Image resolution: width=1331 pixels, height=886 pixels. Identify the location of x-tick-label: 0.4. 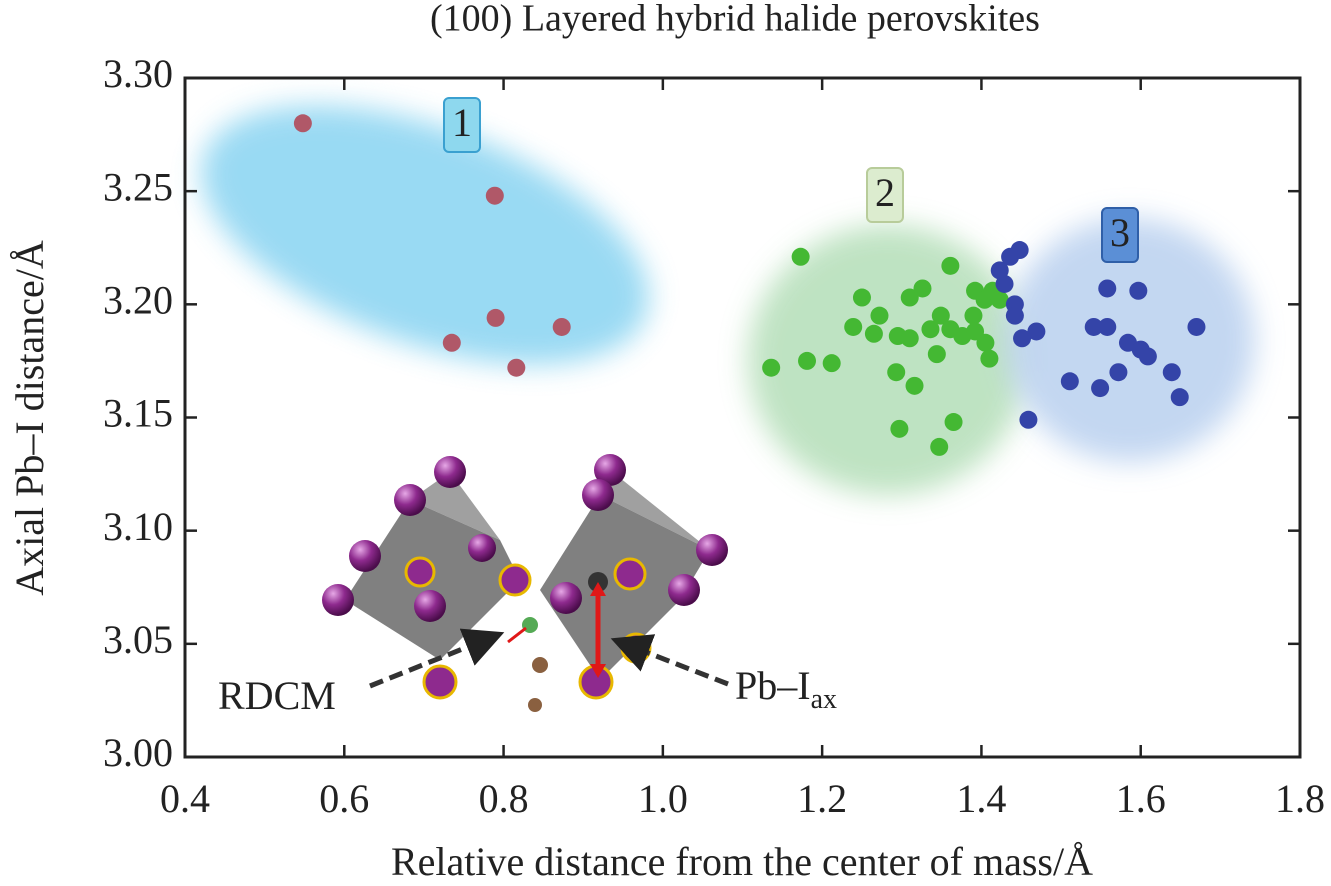
(185, 798).